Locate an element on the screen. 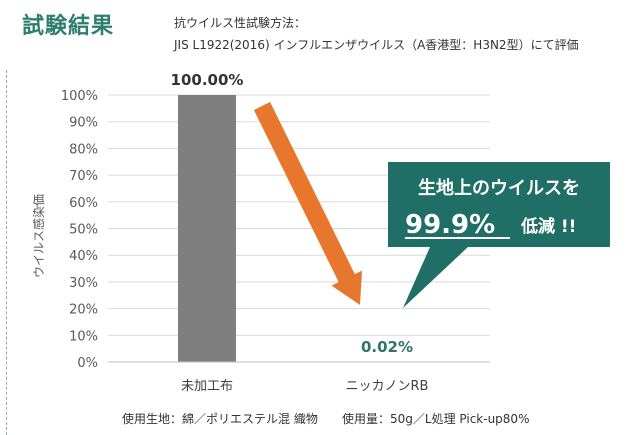 The height and width of the screenshot is (435, 640). y-tick-label: 90% is located at coordinates (83, 123).